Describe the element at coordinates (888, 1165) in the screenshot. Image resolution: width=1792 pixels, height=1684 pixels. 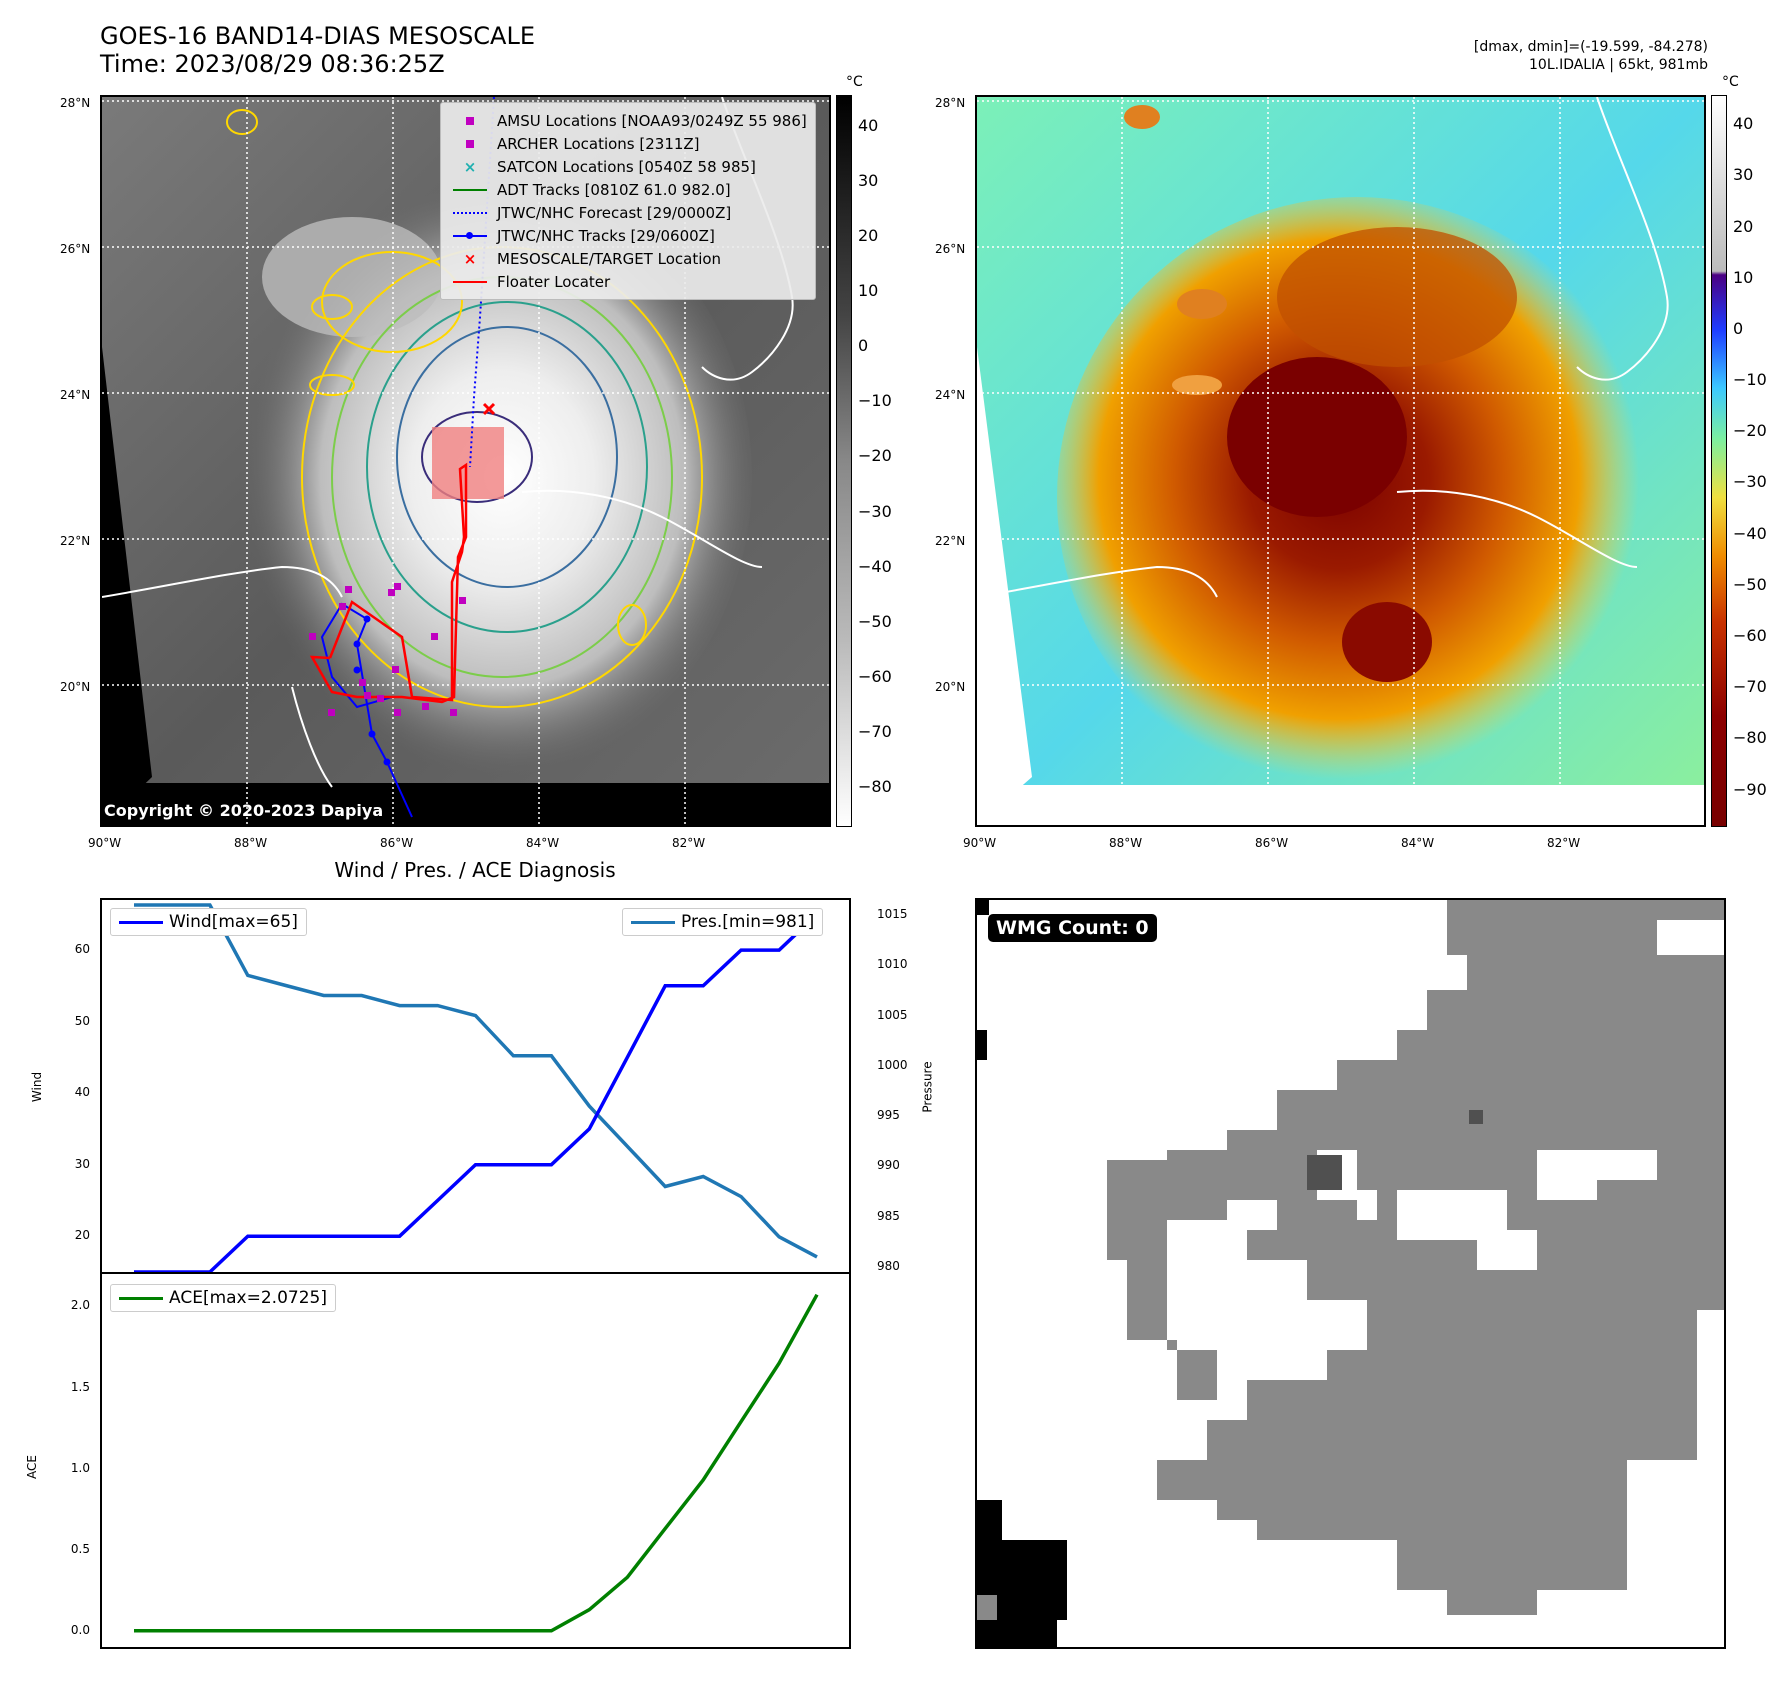
I see `pressure-tick: 990` at that location.